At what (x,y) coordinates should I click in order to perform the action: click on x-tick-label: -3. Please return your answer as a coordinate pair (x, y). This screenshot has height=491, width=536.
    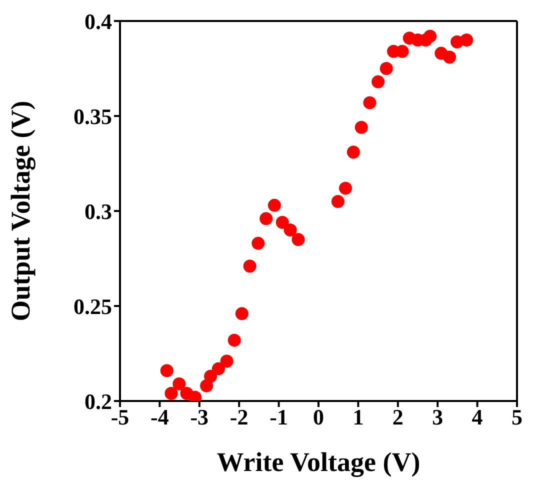
    Looking at the image, I should click on (199, 417).